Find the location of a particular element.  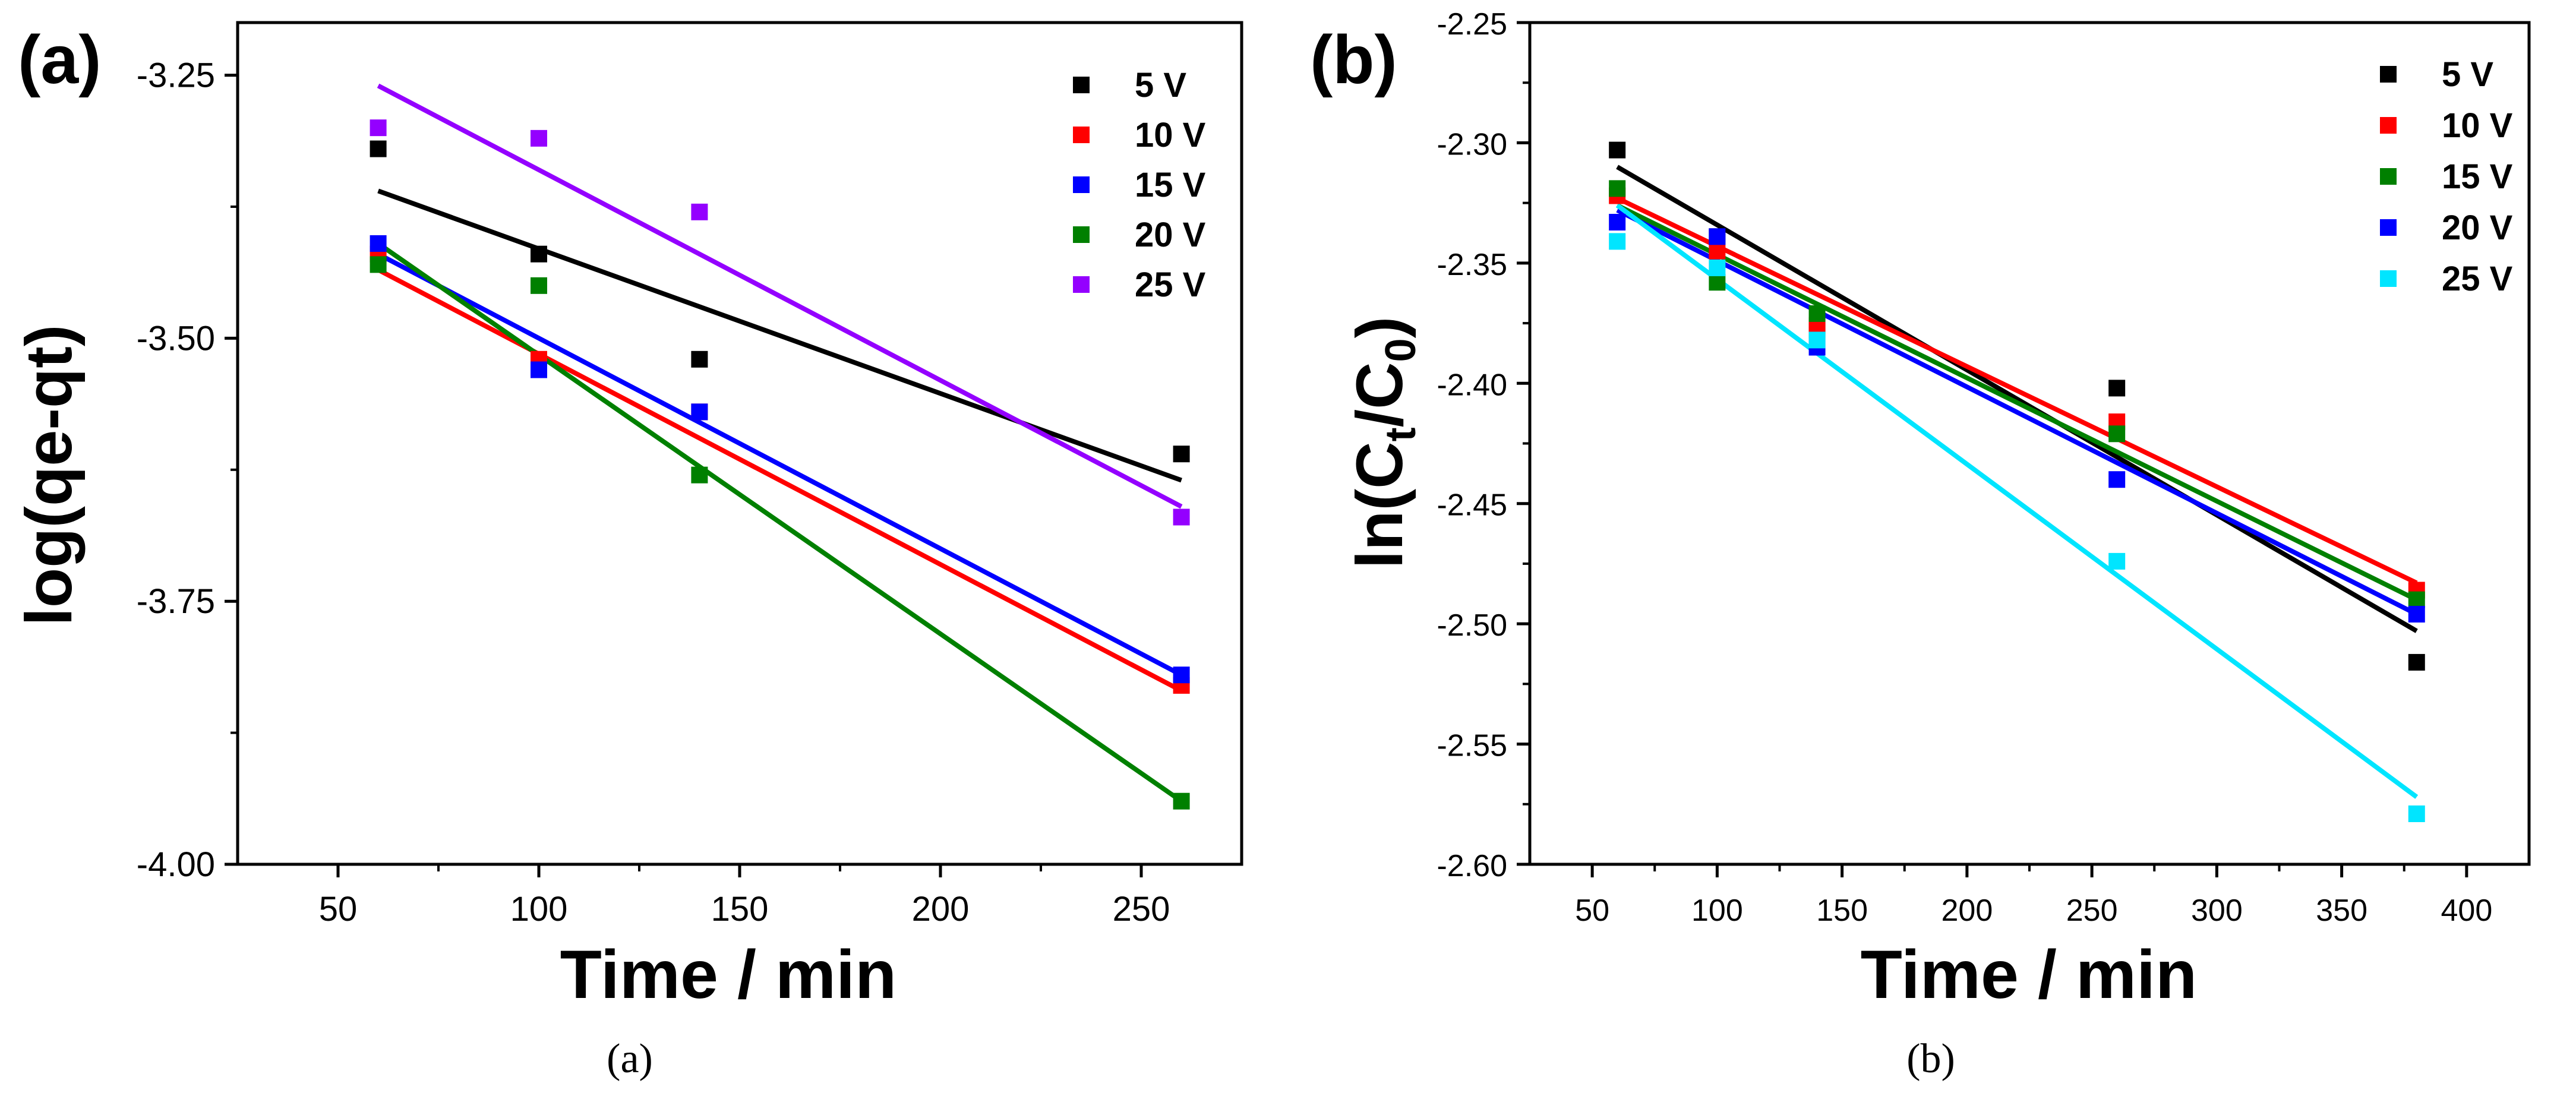

fit-line-25v is located at coordinates (780, 296).